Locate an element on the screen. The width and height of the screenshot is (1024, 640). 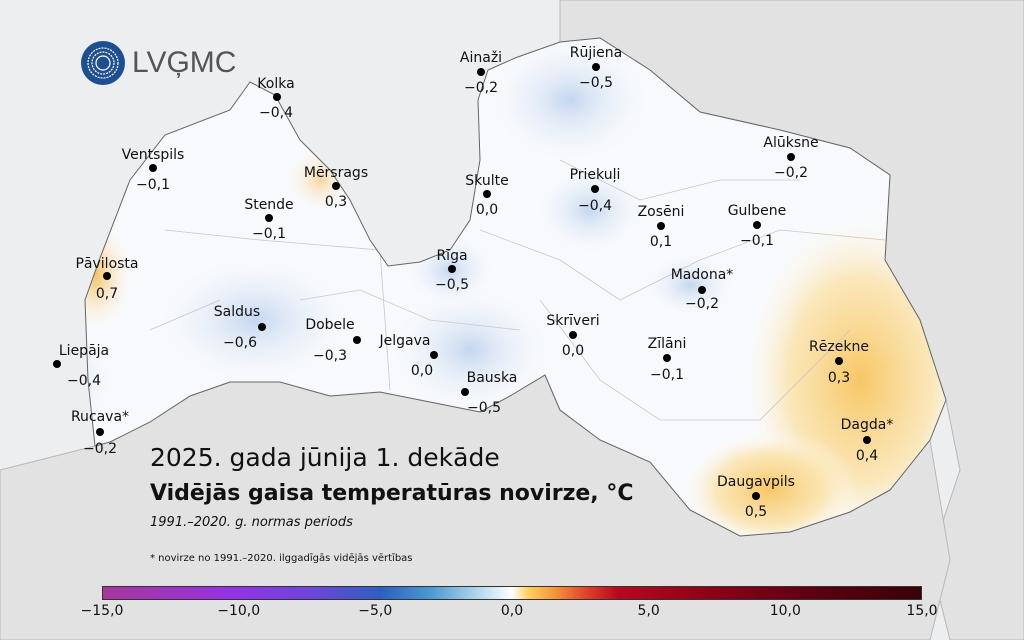
station-name: Daugavpils is located at coordinates (756, 482).